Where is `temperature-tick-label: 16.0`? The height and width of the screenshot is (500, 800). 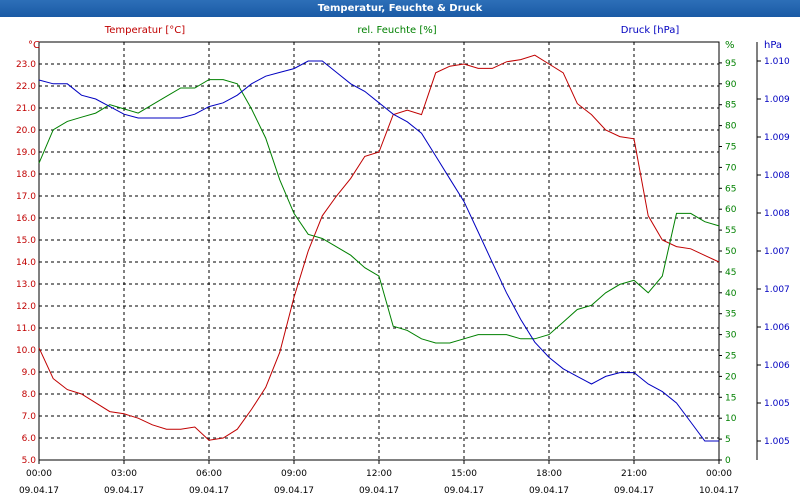
temperature-tick-label: 16.0 is located at coordinates (26, 219).